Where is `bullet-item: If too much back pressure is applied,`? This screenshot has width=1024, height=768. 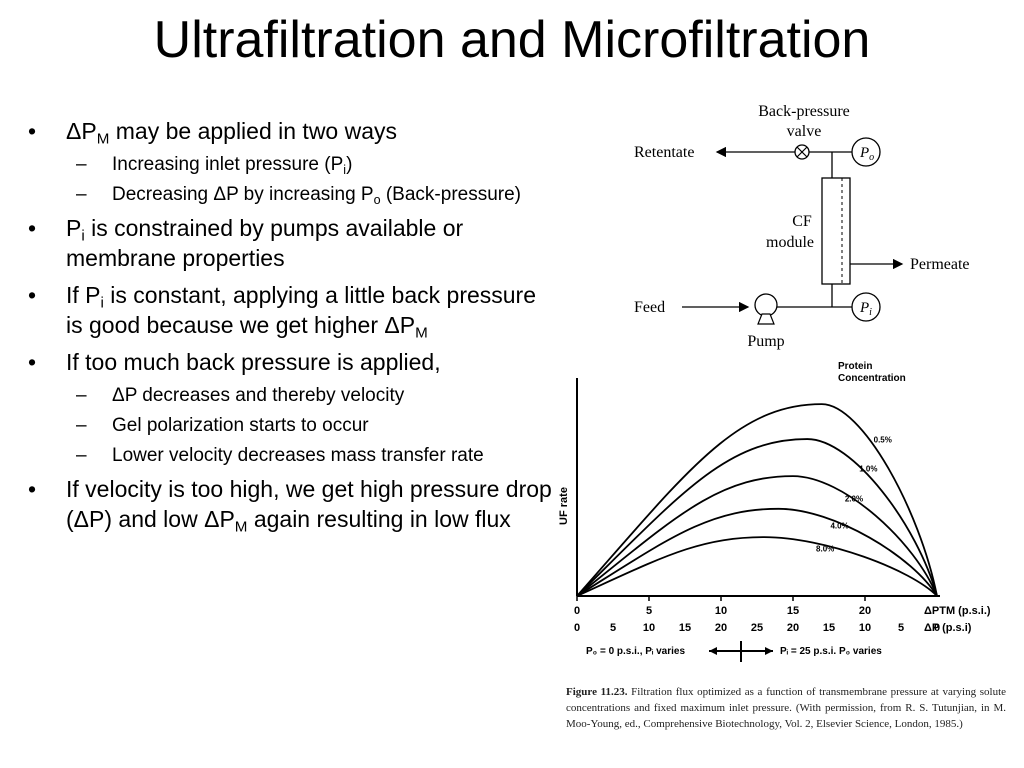
bullet-item: If too much back pressure is applied, is located at coordinates (292, 362).